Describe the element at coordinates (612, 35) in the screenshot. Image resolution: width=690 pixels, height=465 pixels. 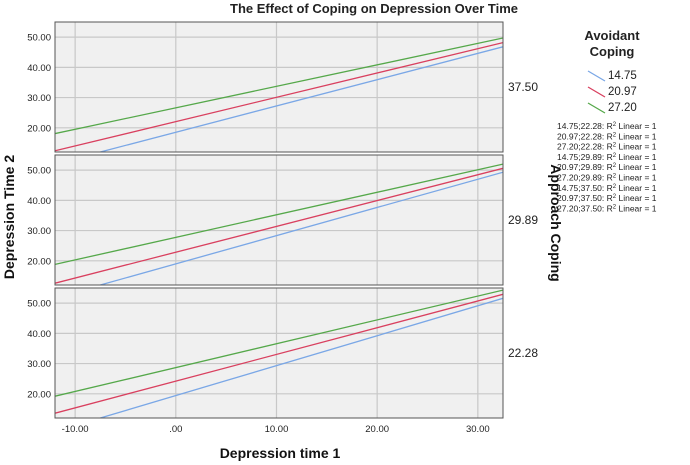
I see `legend-title-line1: Avoidant` at that location.